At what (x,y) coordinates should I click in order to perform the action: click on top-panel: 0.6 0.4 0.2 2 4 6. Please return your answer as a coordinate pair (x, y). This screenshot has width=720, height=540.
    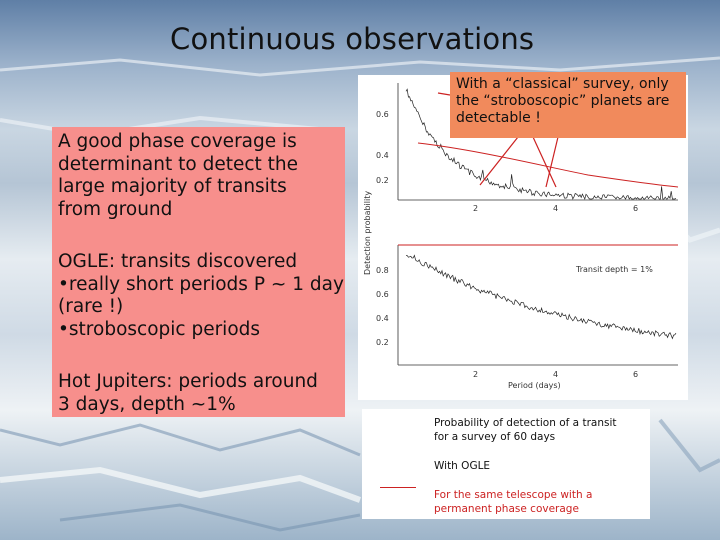
    Looking at the image, I should click on (527, 148).